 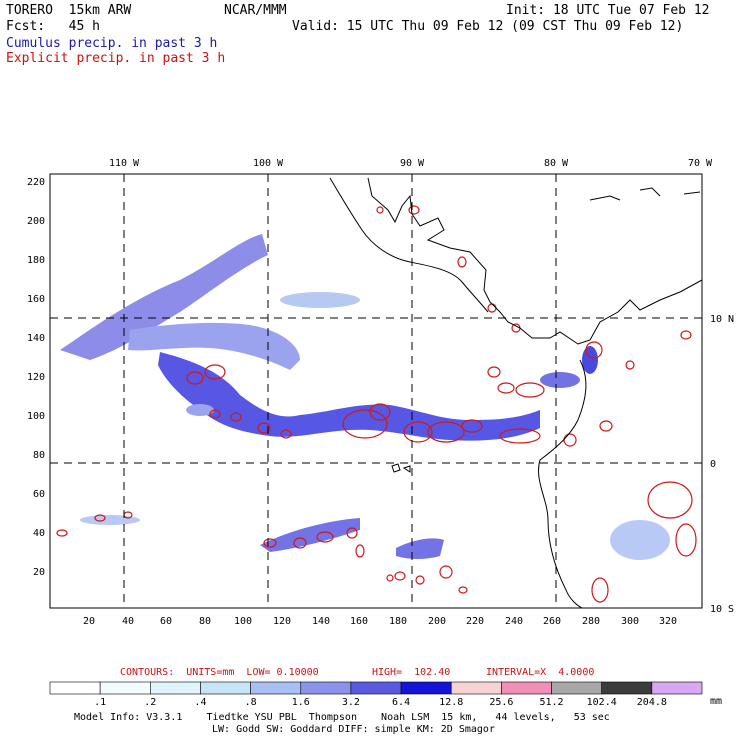 I want to click on x-tick-label: 120, so click(x=282, y=621).